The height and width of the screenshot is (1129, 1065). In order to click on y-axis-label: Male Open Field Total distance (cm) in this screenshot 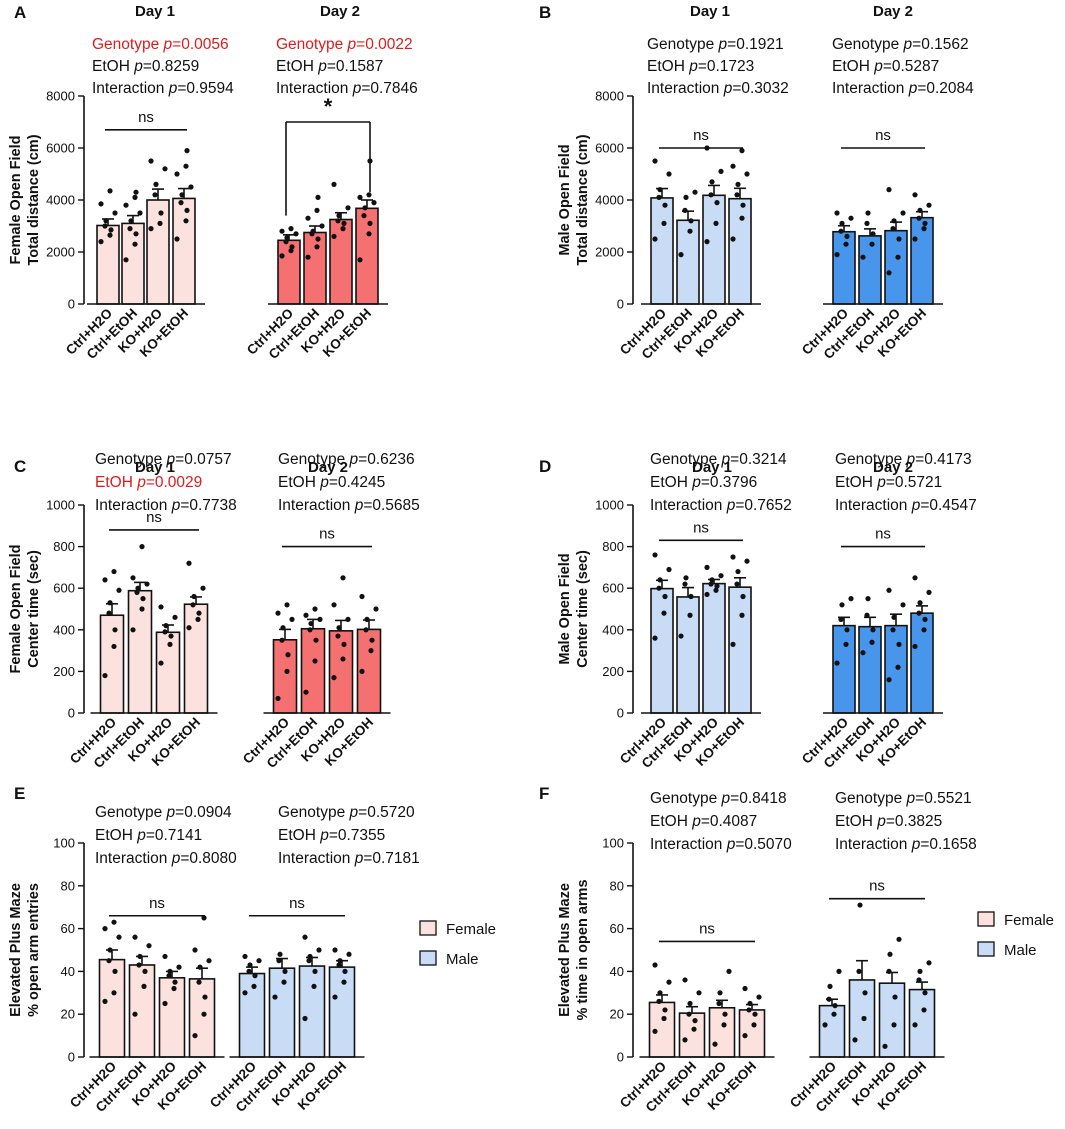, I will do `click(574, 199)`.